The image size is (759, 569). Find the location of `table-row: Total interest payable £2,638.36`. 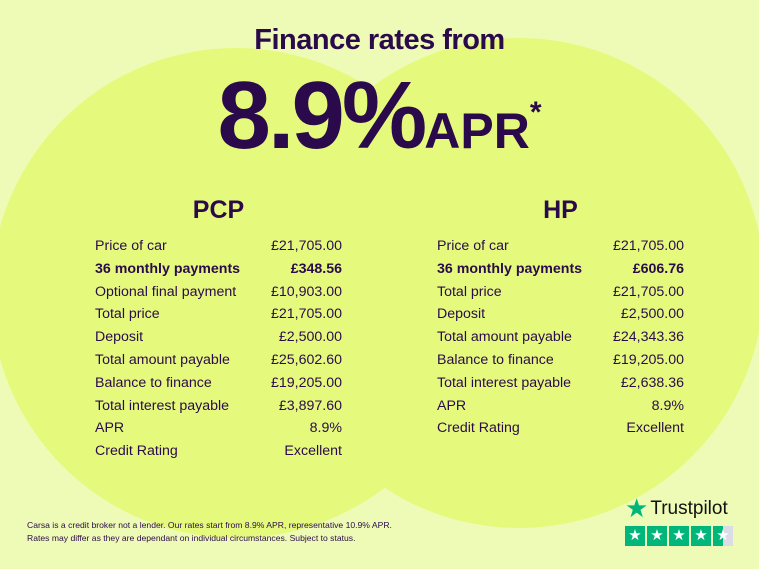

table-row: Total interest payable £2,638.36 is located at coordinates (560, 383).